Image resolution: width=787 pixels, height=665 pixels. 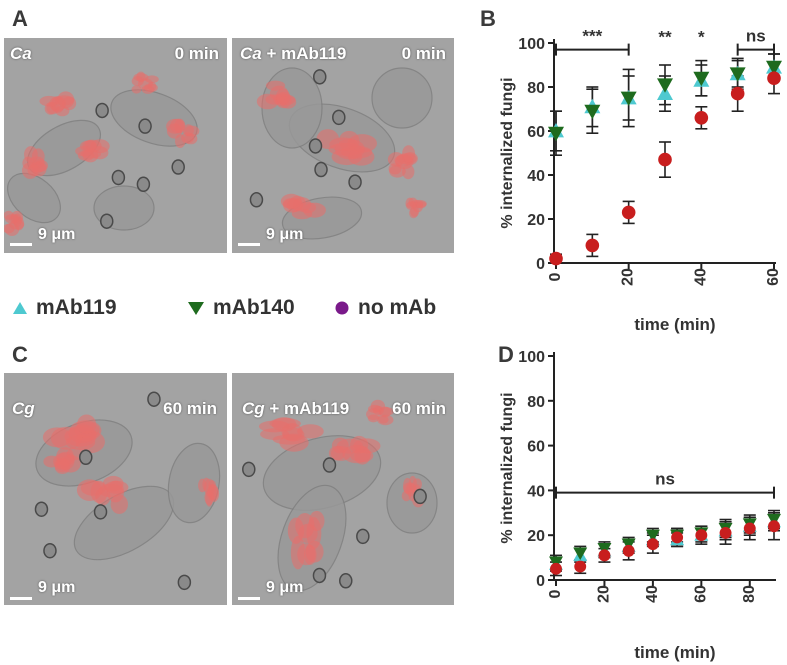 I want to click on micrograph-species-label: Cg + mAb119, so click(x=296, y=408).